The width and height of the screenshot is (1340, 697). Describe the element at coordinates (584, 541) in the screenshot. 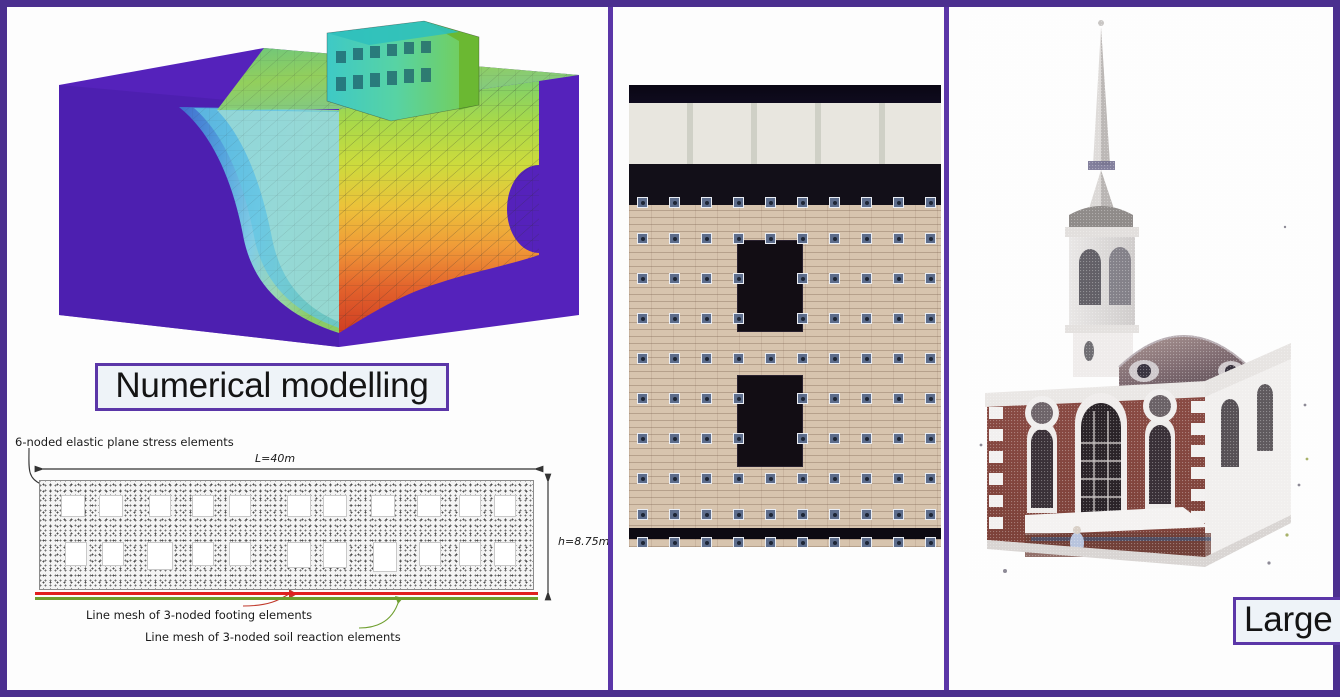

I see `label-height-dimension: h=8.75m` at that location.